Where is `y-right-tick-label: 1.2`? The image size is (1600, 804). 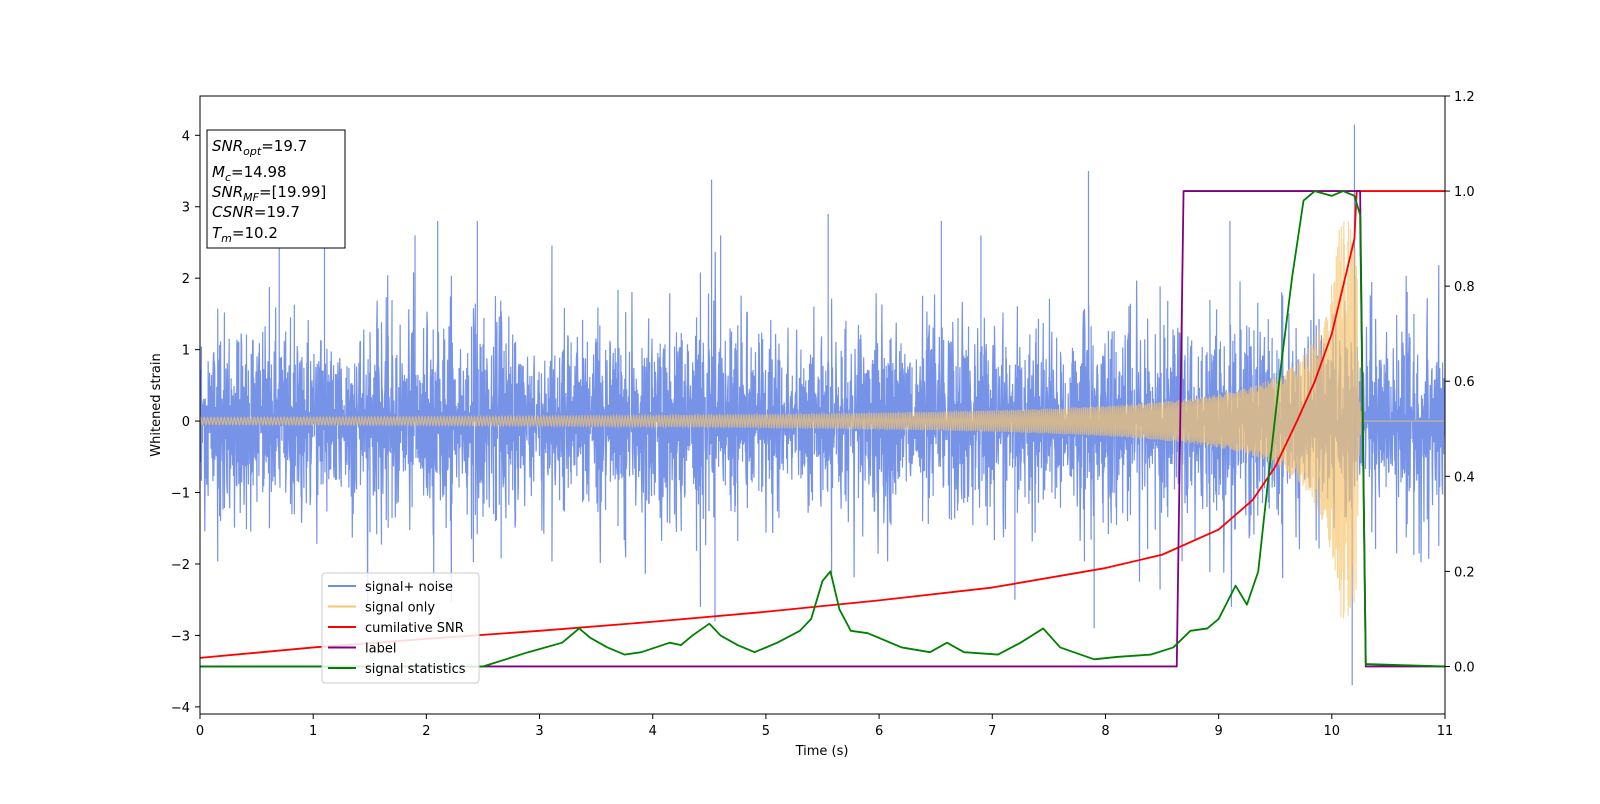 y-right-tick-label: 1.2 is located at coordinates (1464, 97).